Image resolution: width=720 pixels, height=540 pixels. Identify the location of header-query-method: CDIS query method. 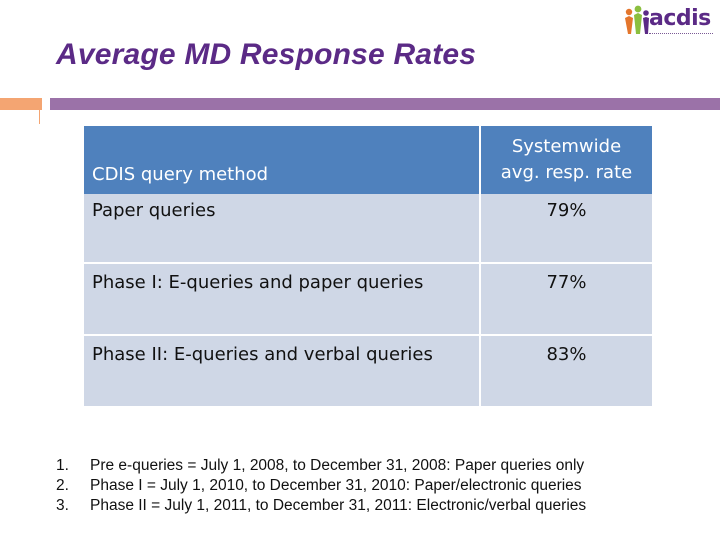
(282, 160).